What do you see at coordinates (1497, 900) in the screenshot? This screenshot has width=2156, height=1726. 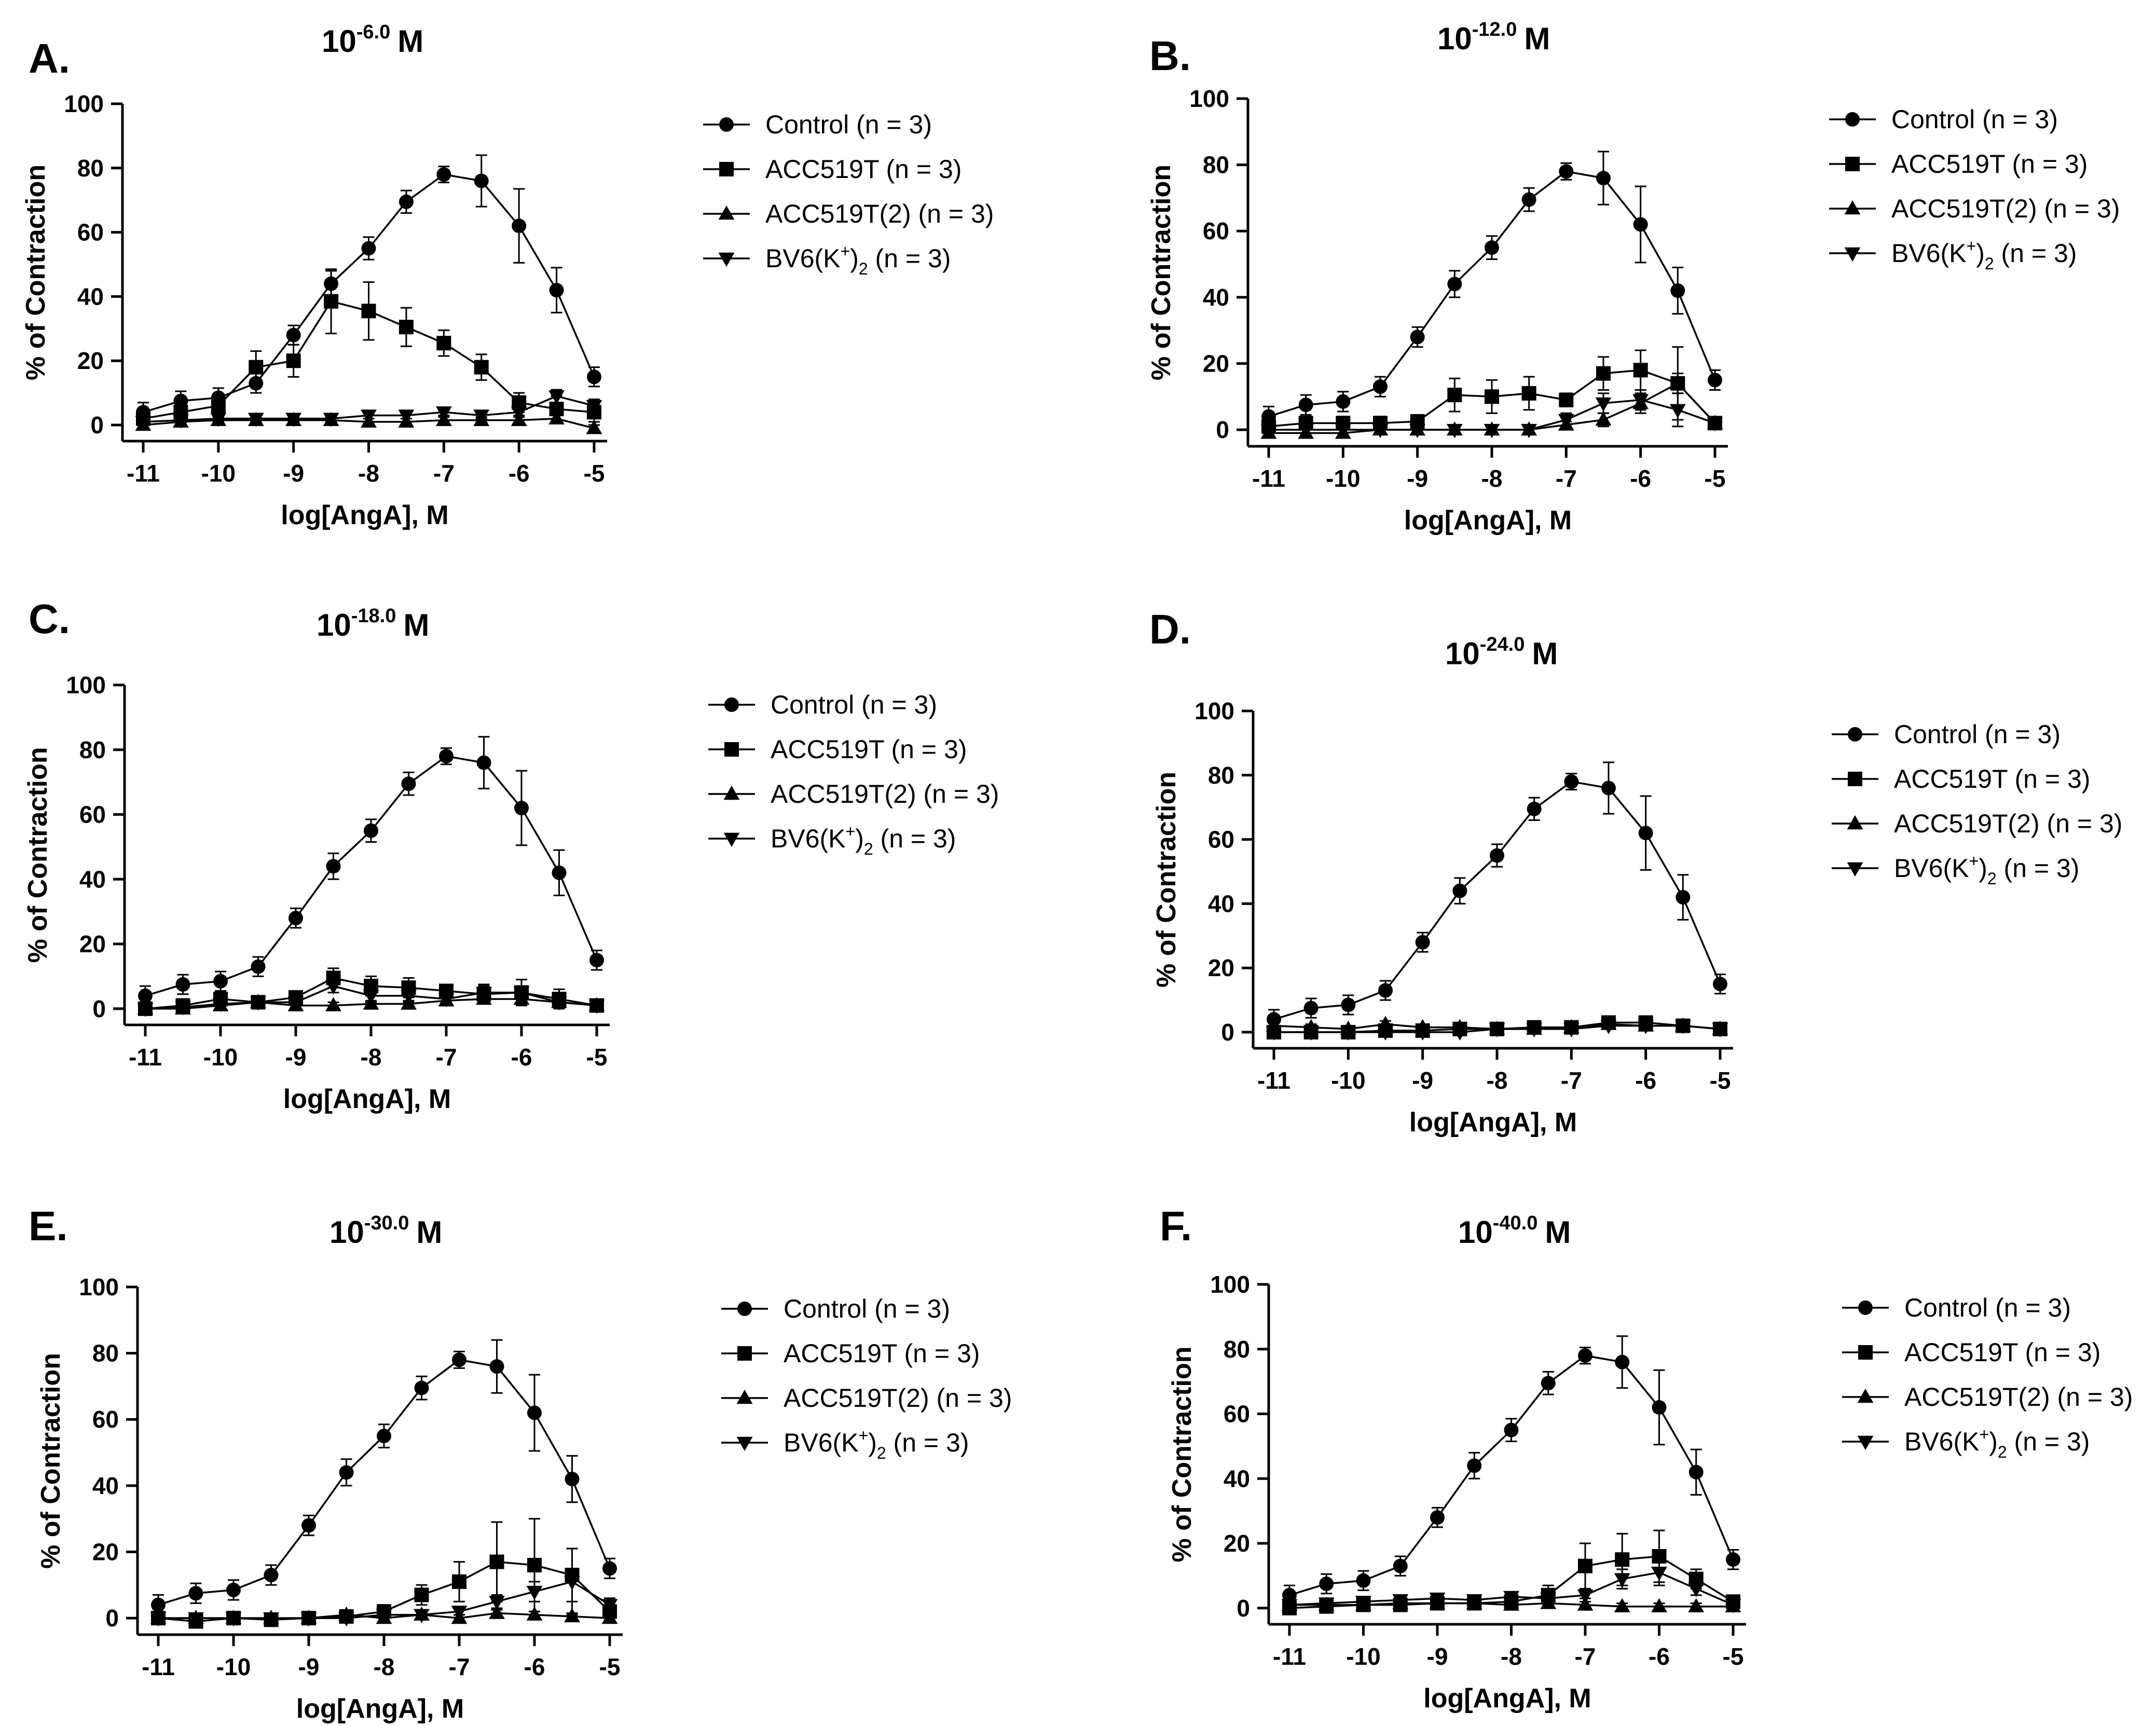 I see `series-line` at bounding box center [1497, 900].